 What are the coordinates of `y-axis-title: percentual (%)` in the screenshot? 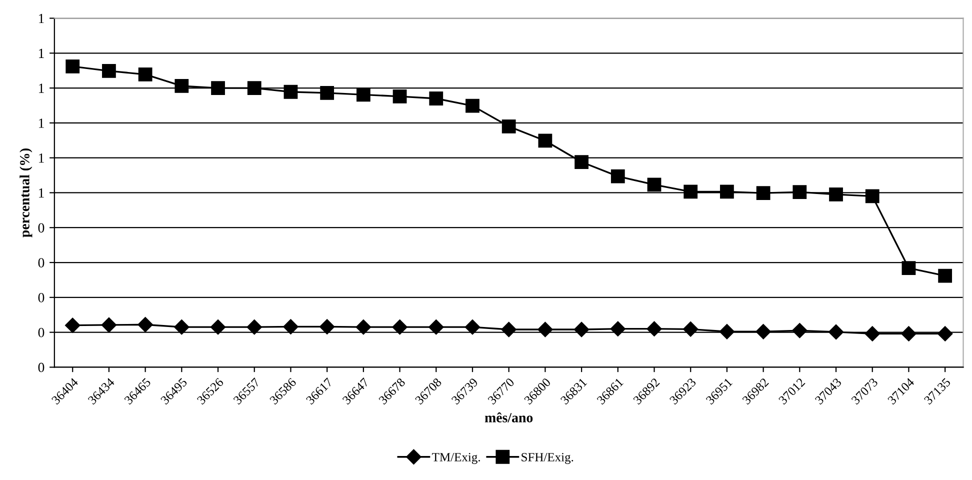 It's located at (26, 193).